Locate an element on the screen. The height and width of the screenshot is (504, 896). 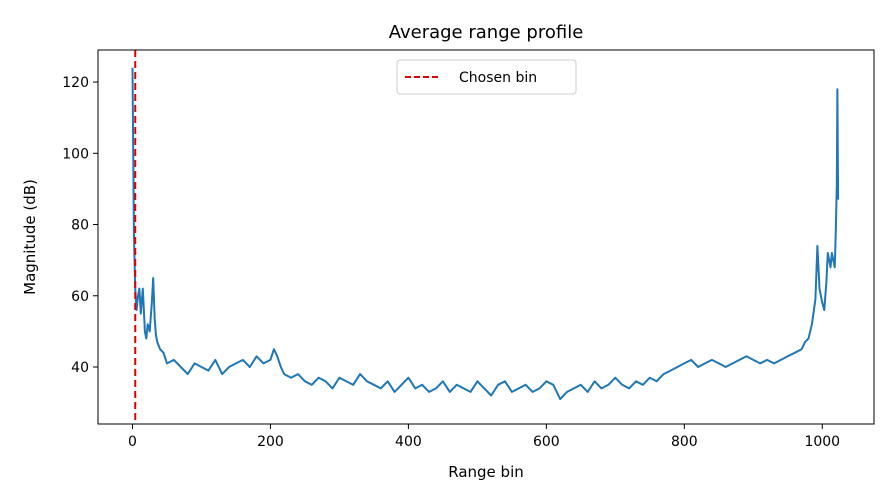
y-tick-label: 120 is located at coordinates (75, 83).